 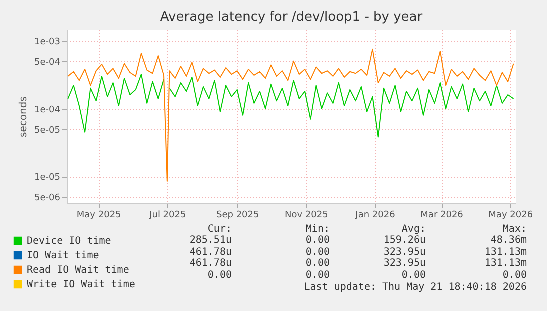 What do you see at coordinates (63, 256) in the screenshot?
I see `legend-label: IO Wait time` at bounding box center [63, 256].